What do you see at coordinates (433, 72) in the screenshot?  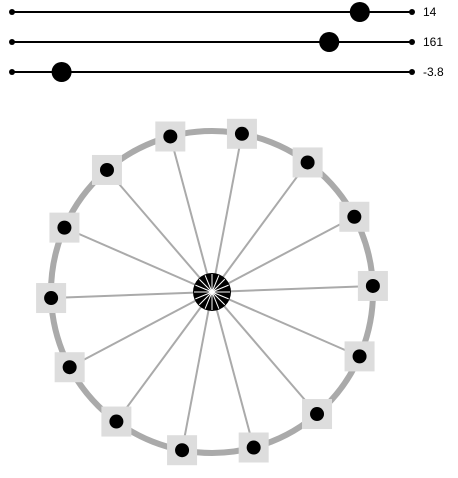 I see `slider-value-label: -3.8` at bounding box center [433, 72].